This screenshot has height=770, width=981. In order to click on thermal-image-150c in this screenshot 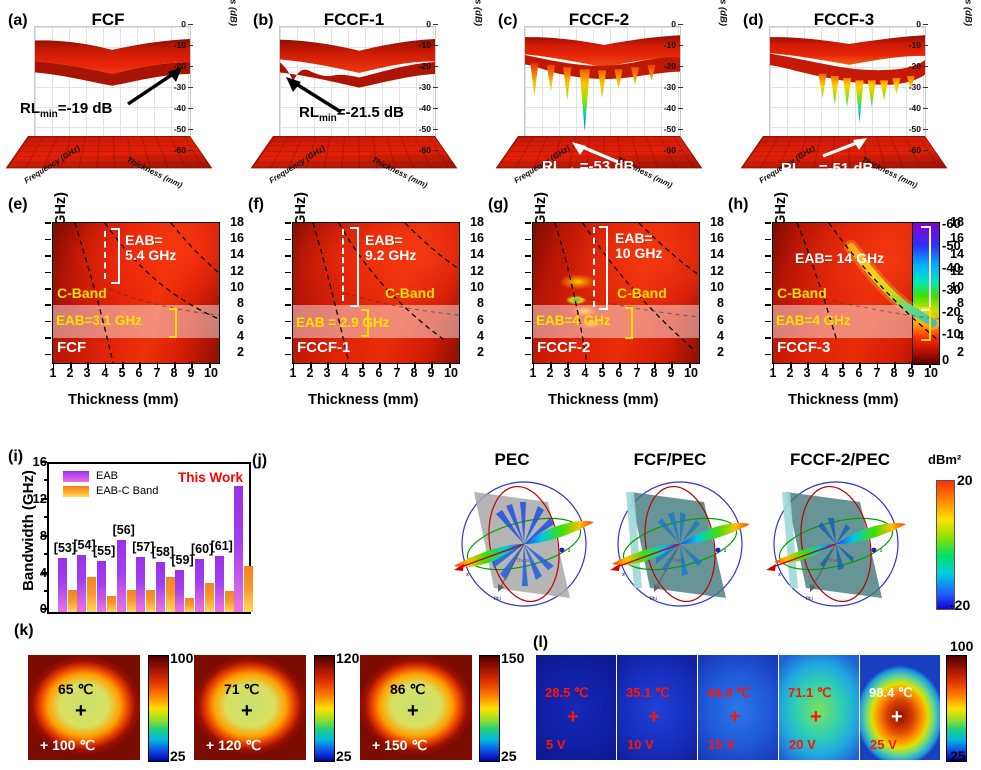, I will do `click(416, 707)`.